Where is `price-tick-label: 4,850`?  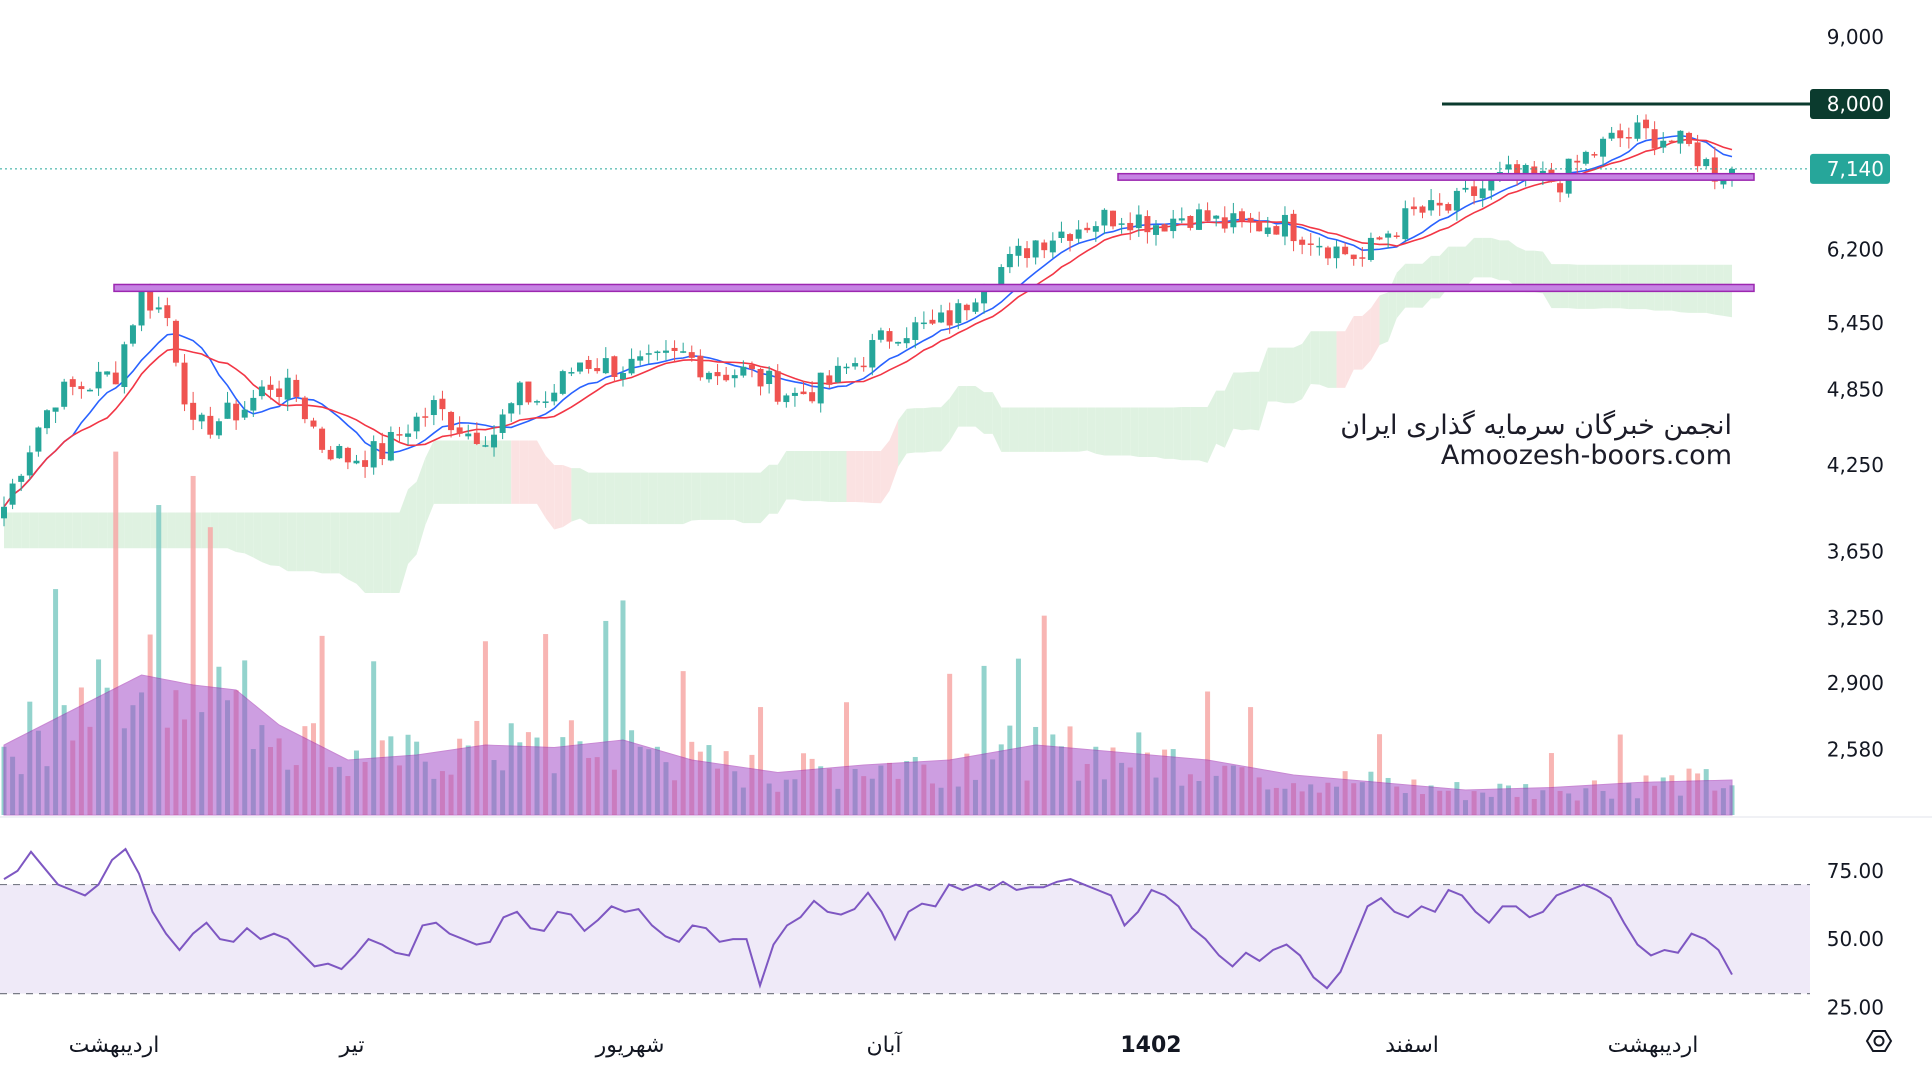 price-tick-label: 4,850 is located at coordinates (1855, 389).